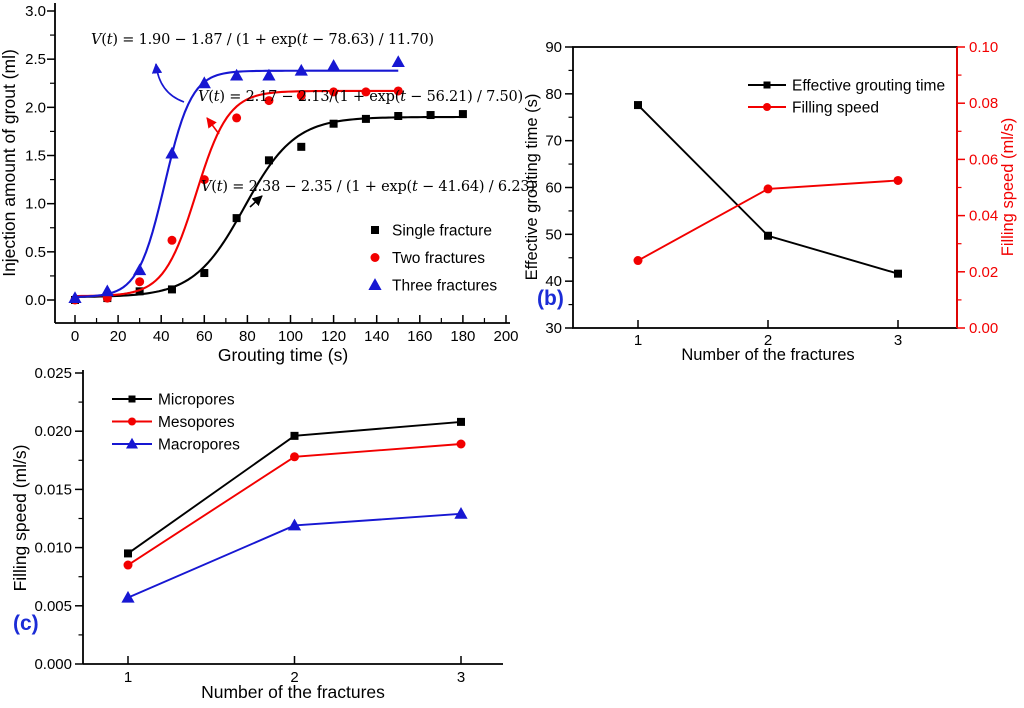 This screenshot has width=1024, height=708. Describe the element at coordinates (550, 298) in the screenshot. I see `panel-label-b: (b)` at that location.